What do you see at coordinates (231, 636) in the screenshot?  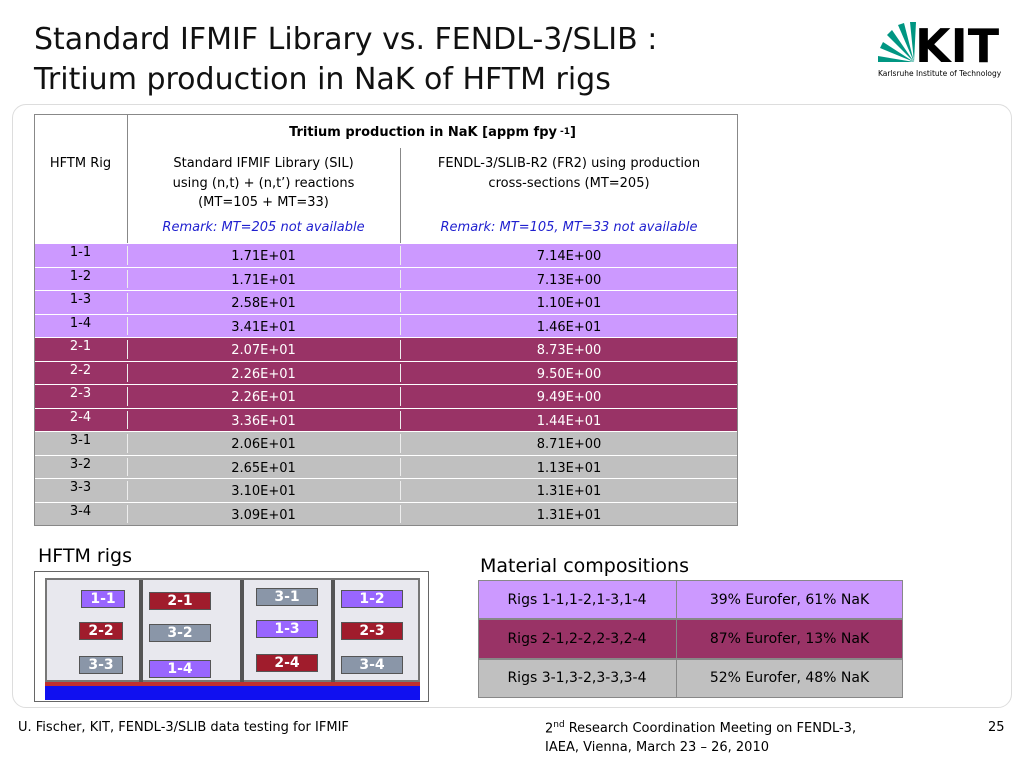 I see `rig-diagram: 1-1 2-1 3-1 1-2 2-2 3-2 1-3 2-3 3-3 1-4 2-4 3-4` at bounding box center [231, 636].